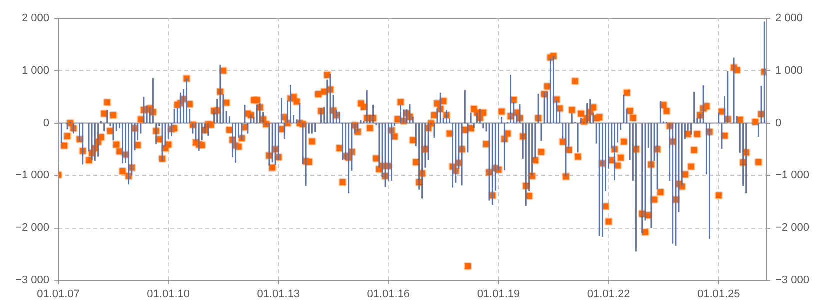 The width and height of the screenshot is (825, 300). What do you see at coordinates (33, 228) in the screenshot?
I see `y-tick-label: −2 000` at bounding box center [33, 228].